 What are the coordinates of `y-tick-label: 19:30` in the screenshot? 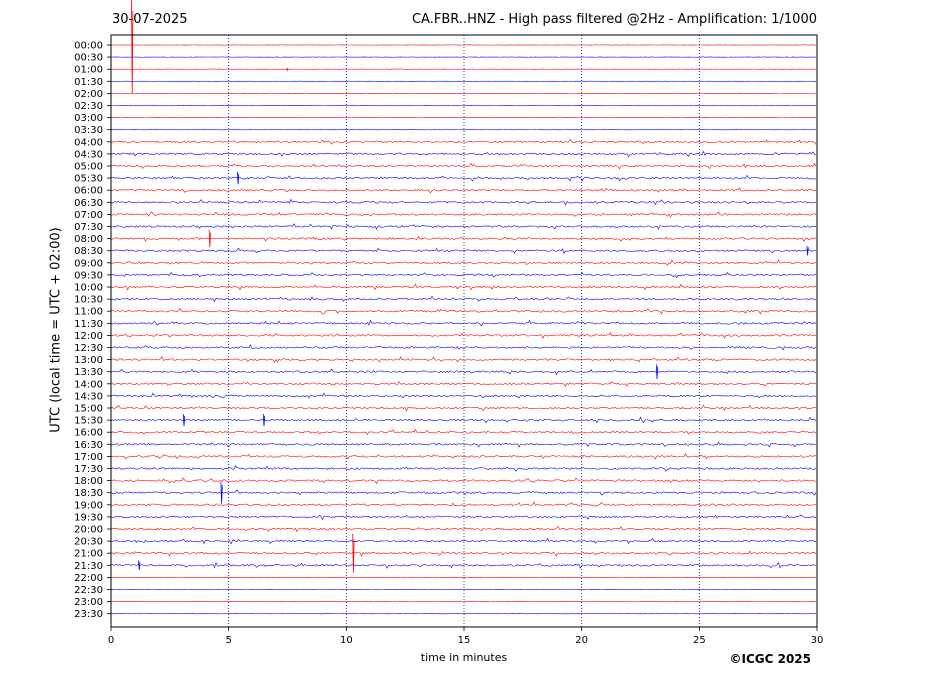 It's located at (88, 517).